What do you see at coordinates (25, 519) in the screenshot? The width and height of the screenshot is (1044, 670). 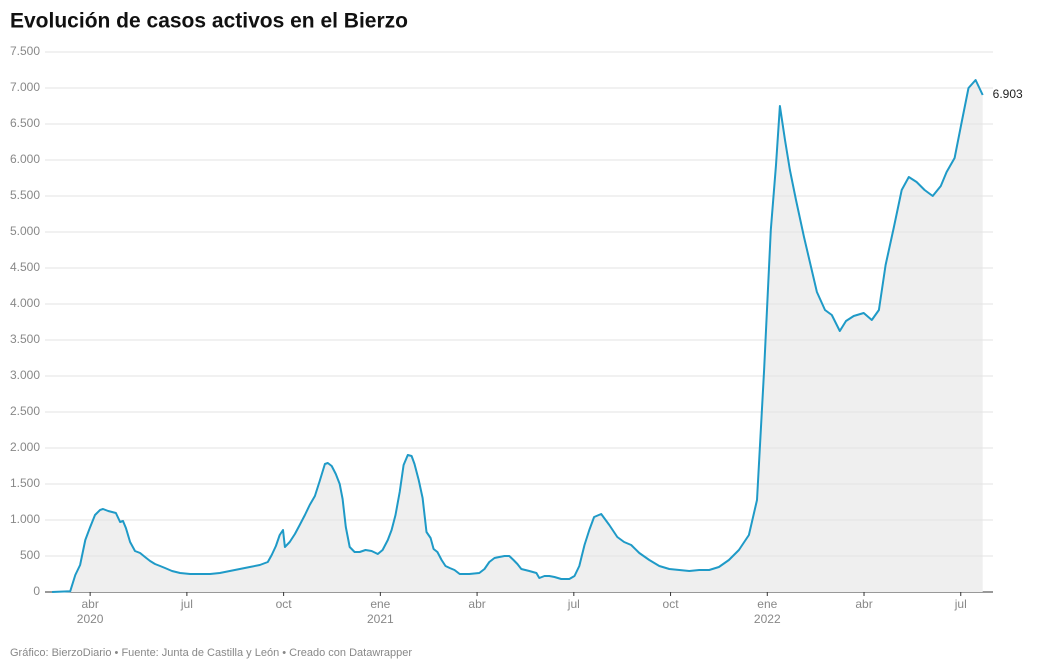 I see `y-tick-label: 1.000` at bounding box center [25, 519].